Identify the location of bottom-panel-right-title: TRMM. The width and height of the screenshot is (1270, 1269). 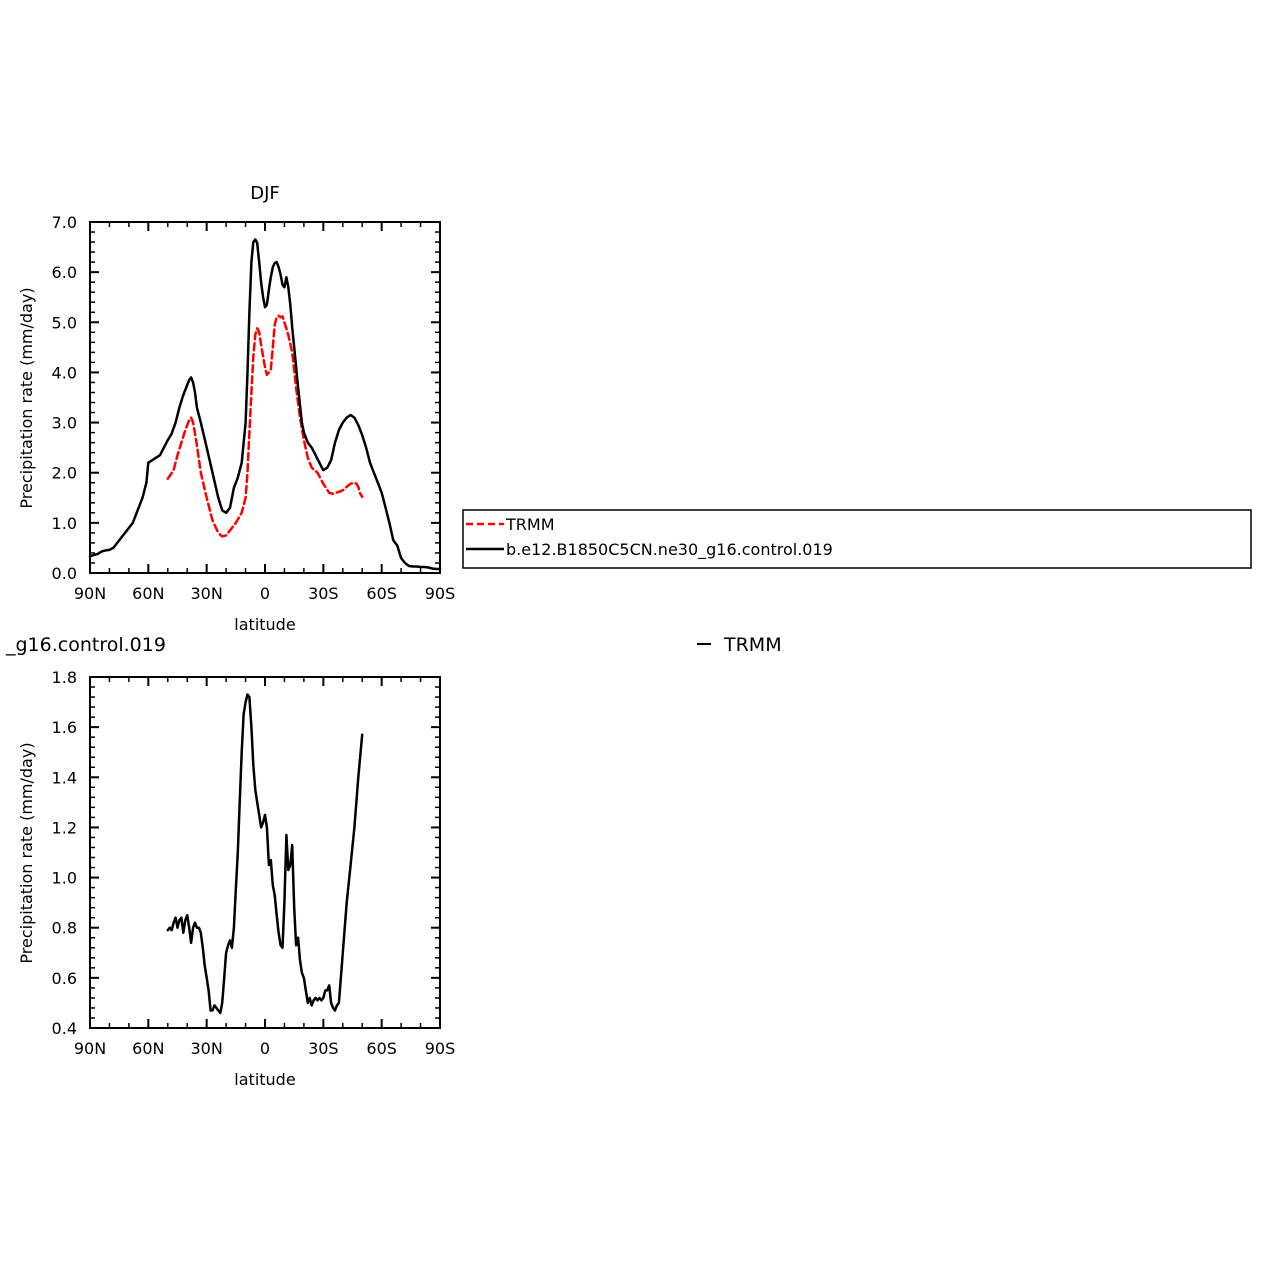
(752, 645).